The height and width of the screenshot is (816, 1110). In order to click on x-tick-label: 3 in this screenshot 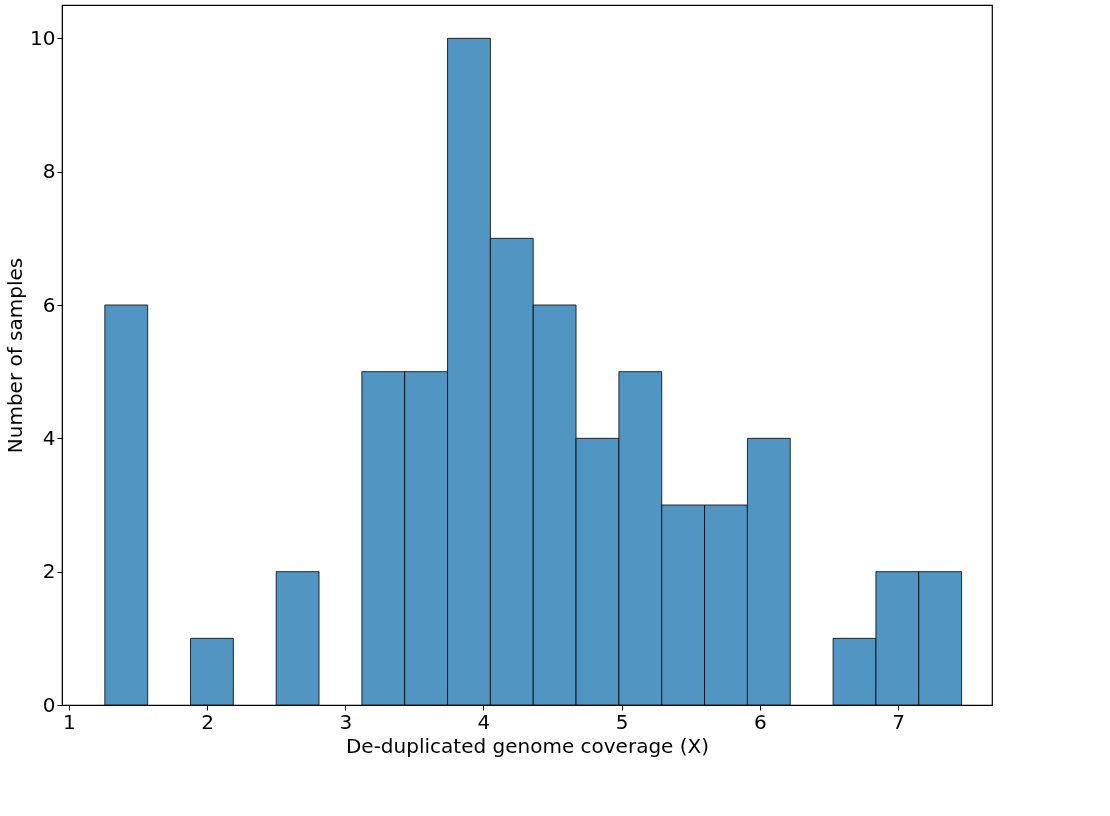, I will do `click(346, 721)`.